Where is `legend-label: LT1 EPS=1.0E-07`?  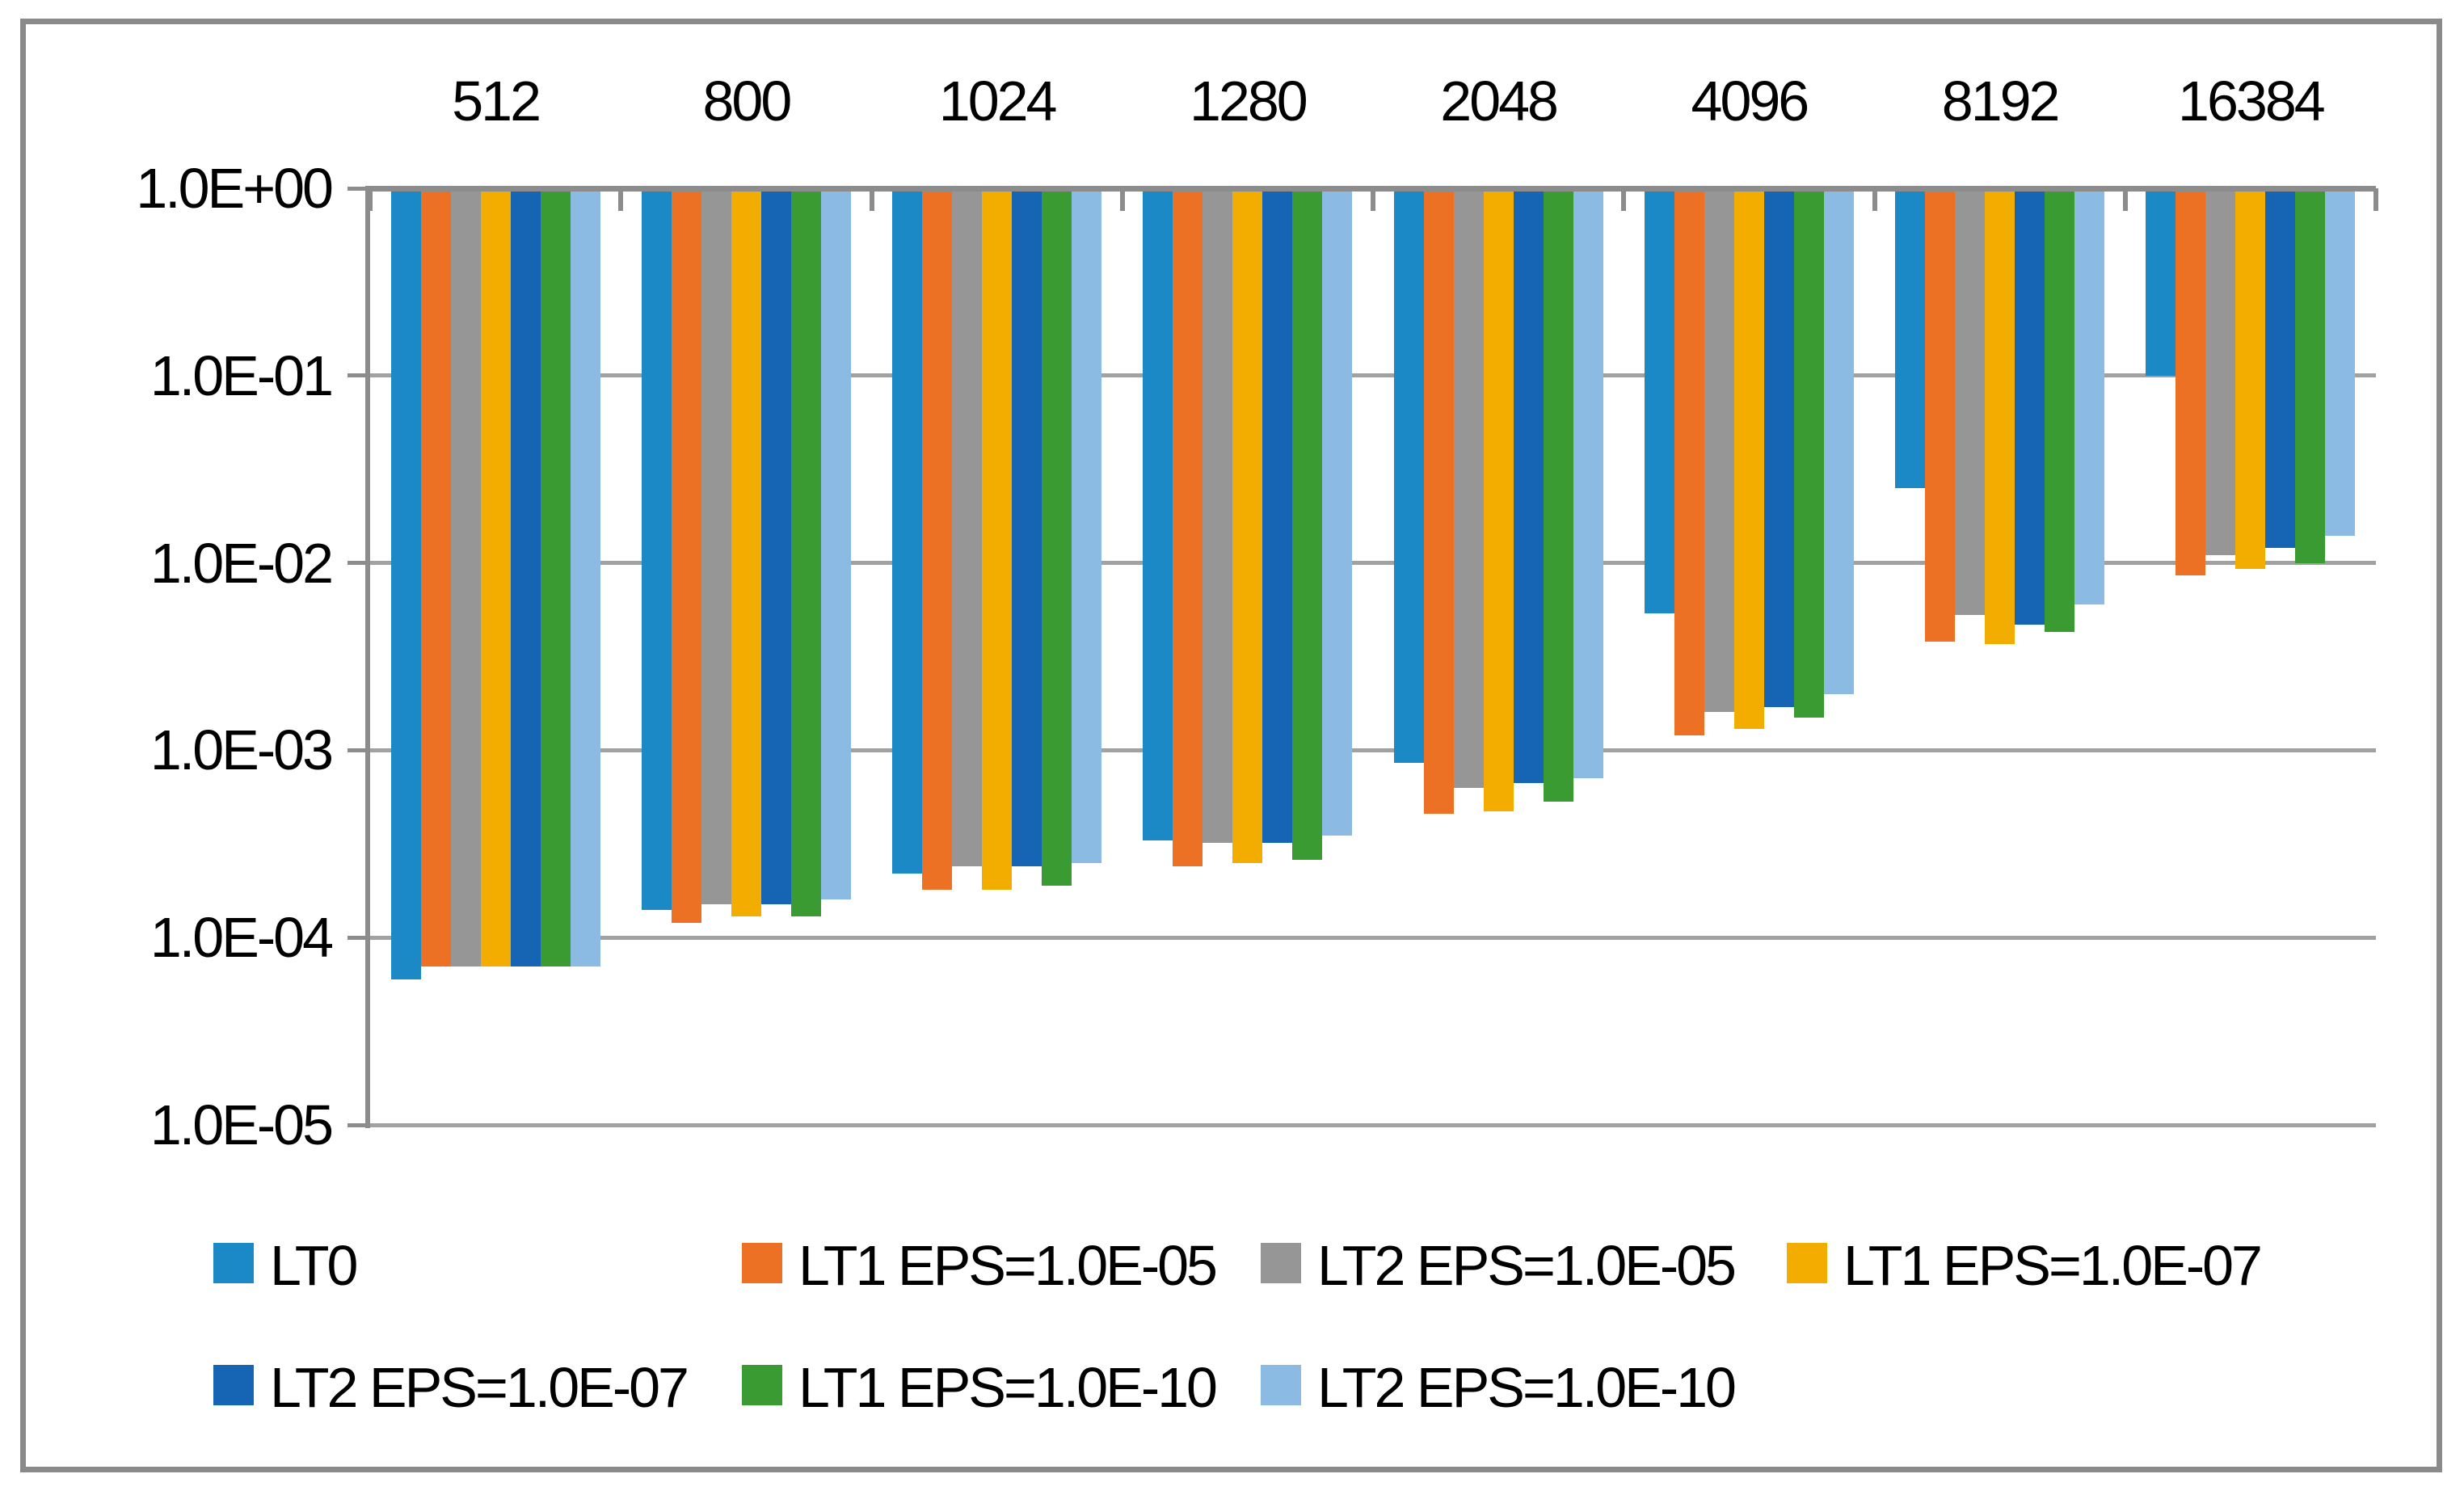
legend-label: LT1 EPS=1.0E-07 is located at coordinates (2053, 1265).